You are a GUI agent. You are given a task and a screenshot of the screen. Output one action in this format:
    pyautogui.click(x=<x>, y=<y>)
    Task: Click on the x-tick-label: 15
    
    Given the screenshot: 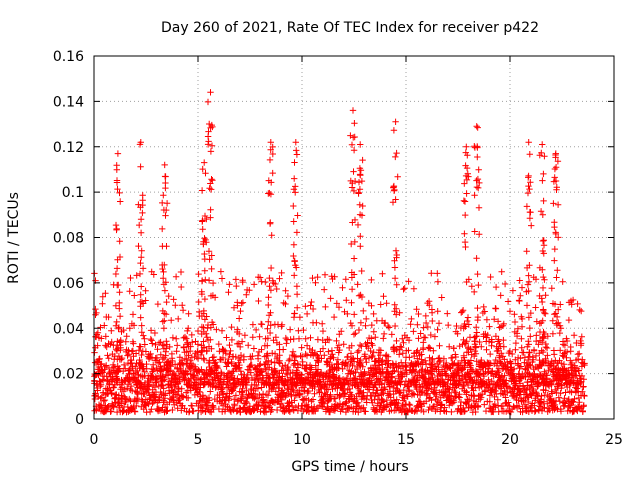 What is the action you would take?
    pyautogui.click(x=406, y=440)
    